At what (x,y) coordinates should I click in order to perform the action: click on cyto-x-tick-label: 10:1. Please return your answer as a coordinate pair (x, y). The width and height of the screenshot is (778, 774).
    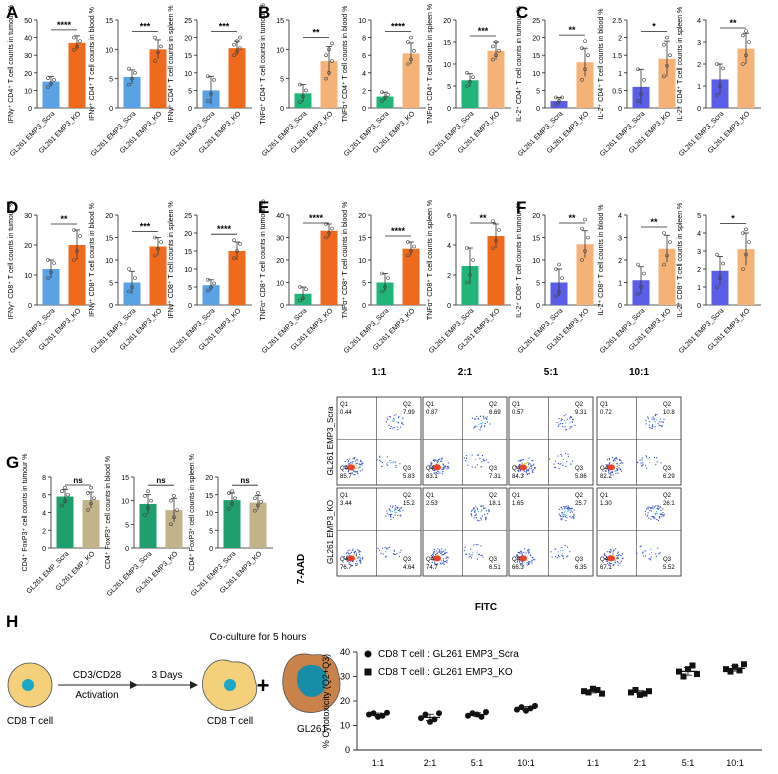
    Looking at the image, I should click on (735, 763).